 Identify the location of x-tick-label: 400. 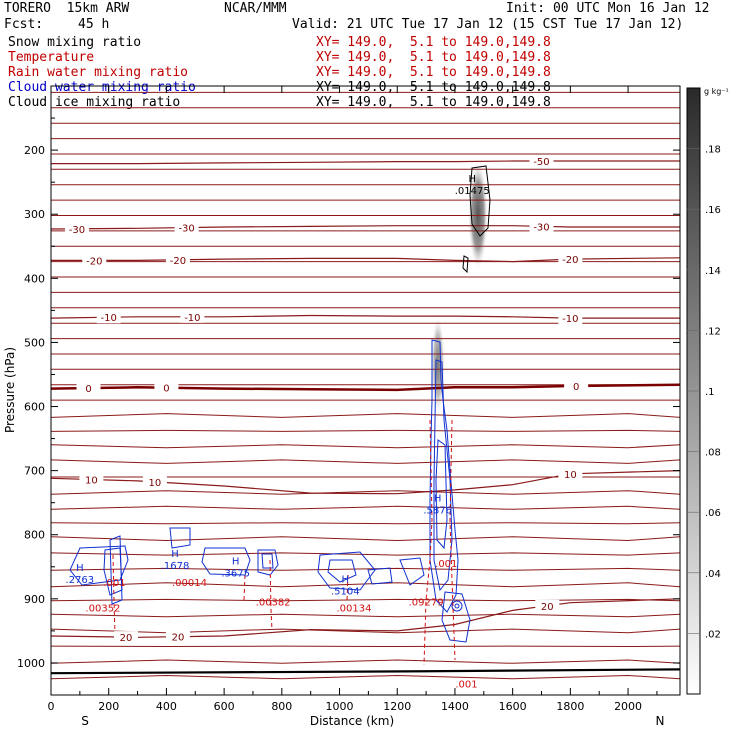
(166, 706).